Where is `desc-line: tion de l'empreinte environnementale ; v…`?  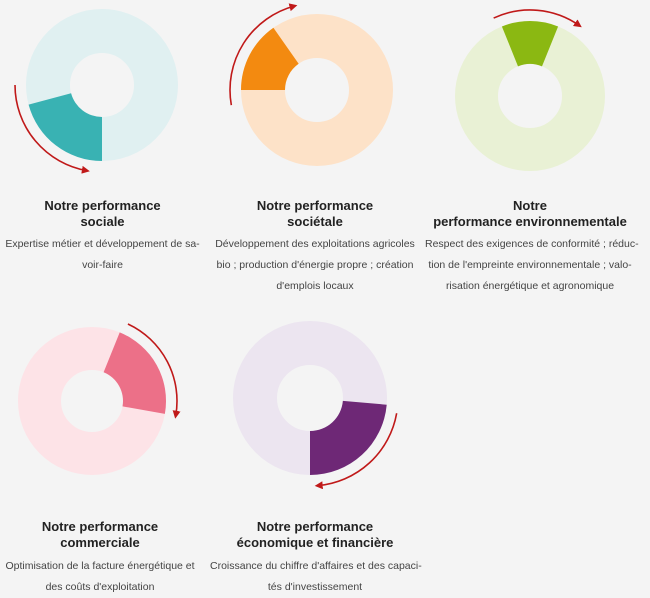
desc-line: tion de l'empreinte environnementale ; v… is located at coordinates (530, 265).